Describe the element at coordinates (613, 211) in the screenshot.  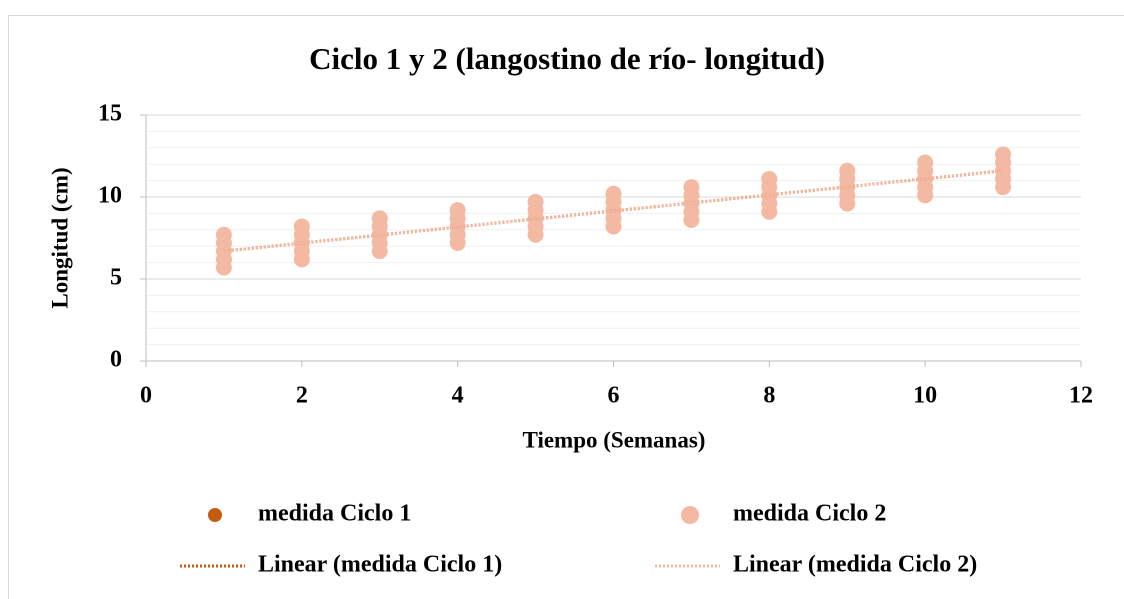
I see `trend-line` at that location.